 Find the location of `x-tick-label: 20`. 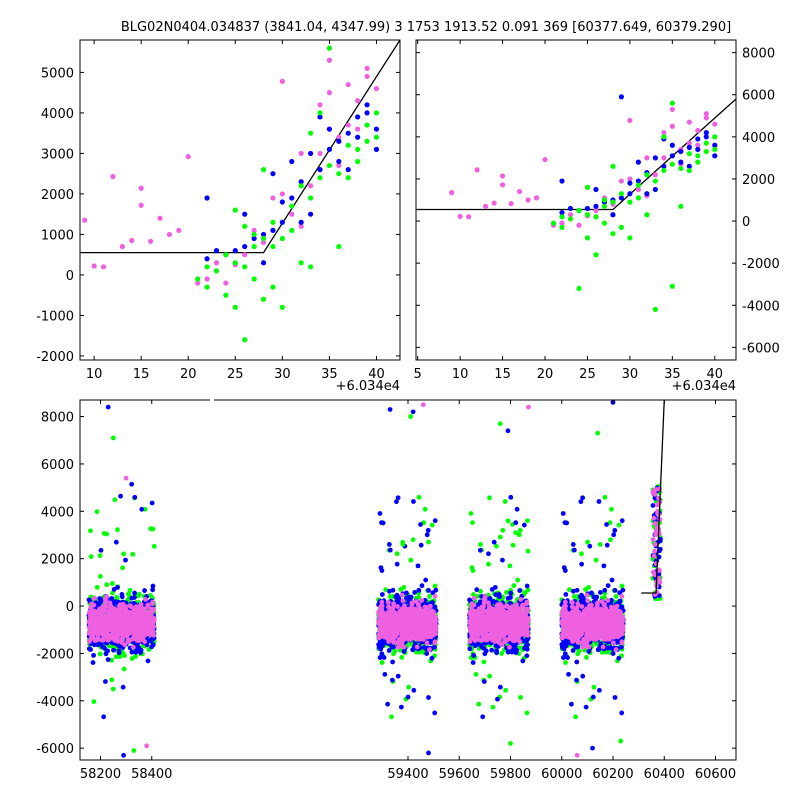

x-tick-label: 20 is located at coordinates (545, 374).